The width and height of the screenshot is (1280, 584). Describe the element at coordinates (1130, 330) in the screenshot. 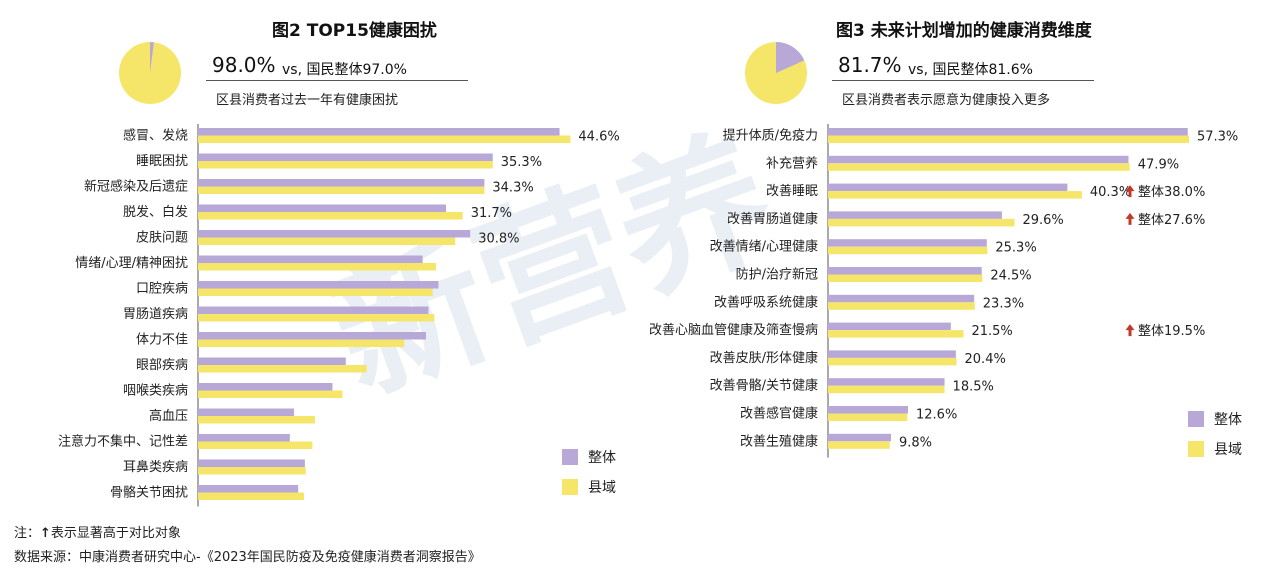

I see `up-arrow-icon` at that location.